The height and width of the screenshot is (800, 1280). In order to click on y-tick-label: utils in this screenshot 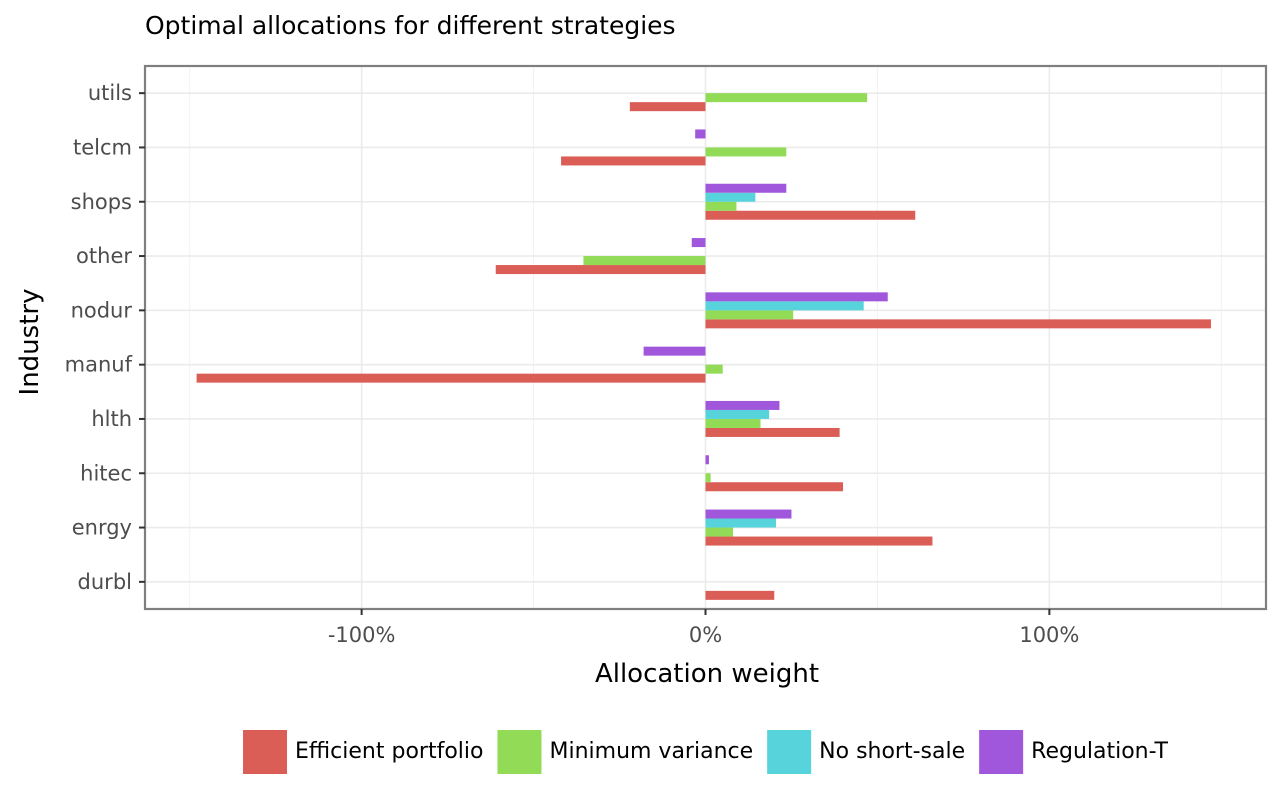, I will do `click(110, 93)`.